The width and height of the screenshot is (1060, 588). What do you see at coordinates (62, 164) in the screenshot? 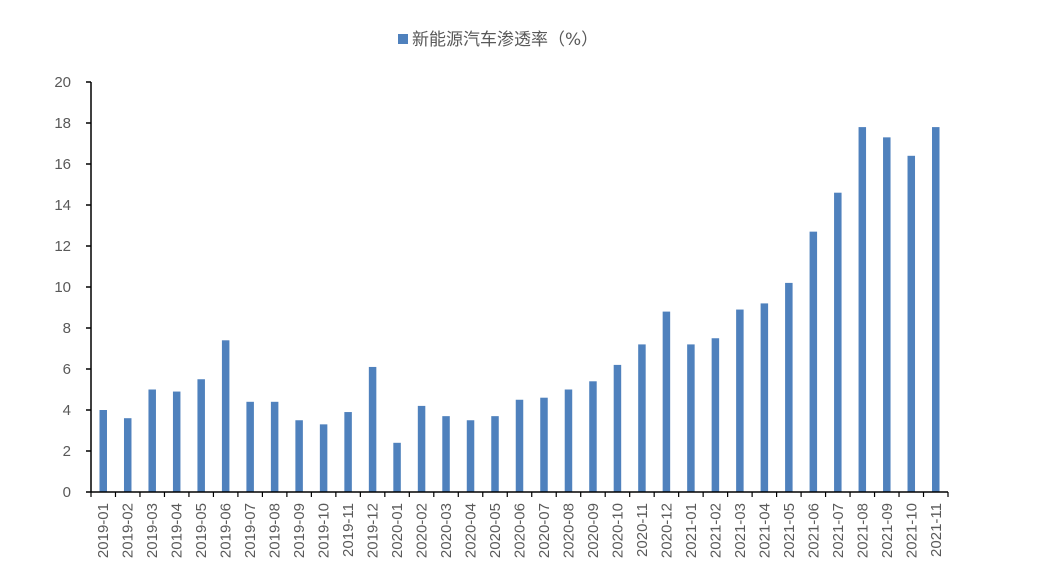
I see `y-tick-label: 16` at bounding box center [62, 164].